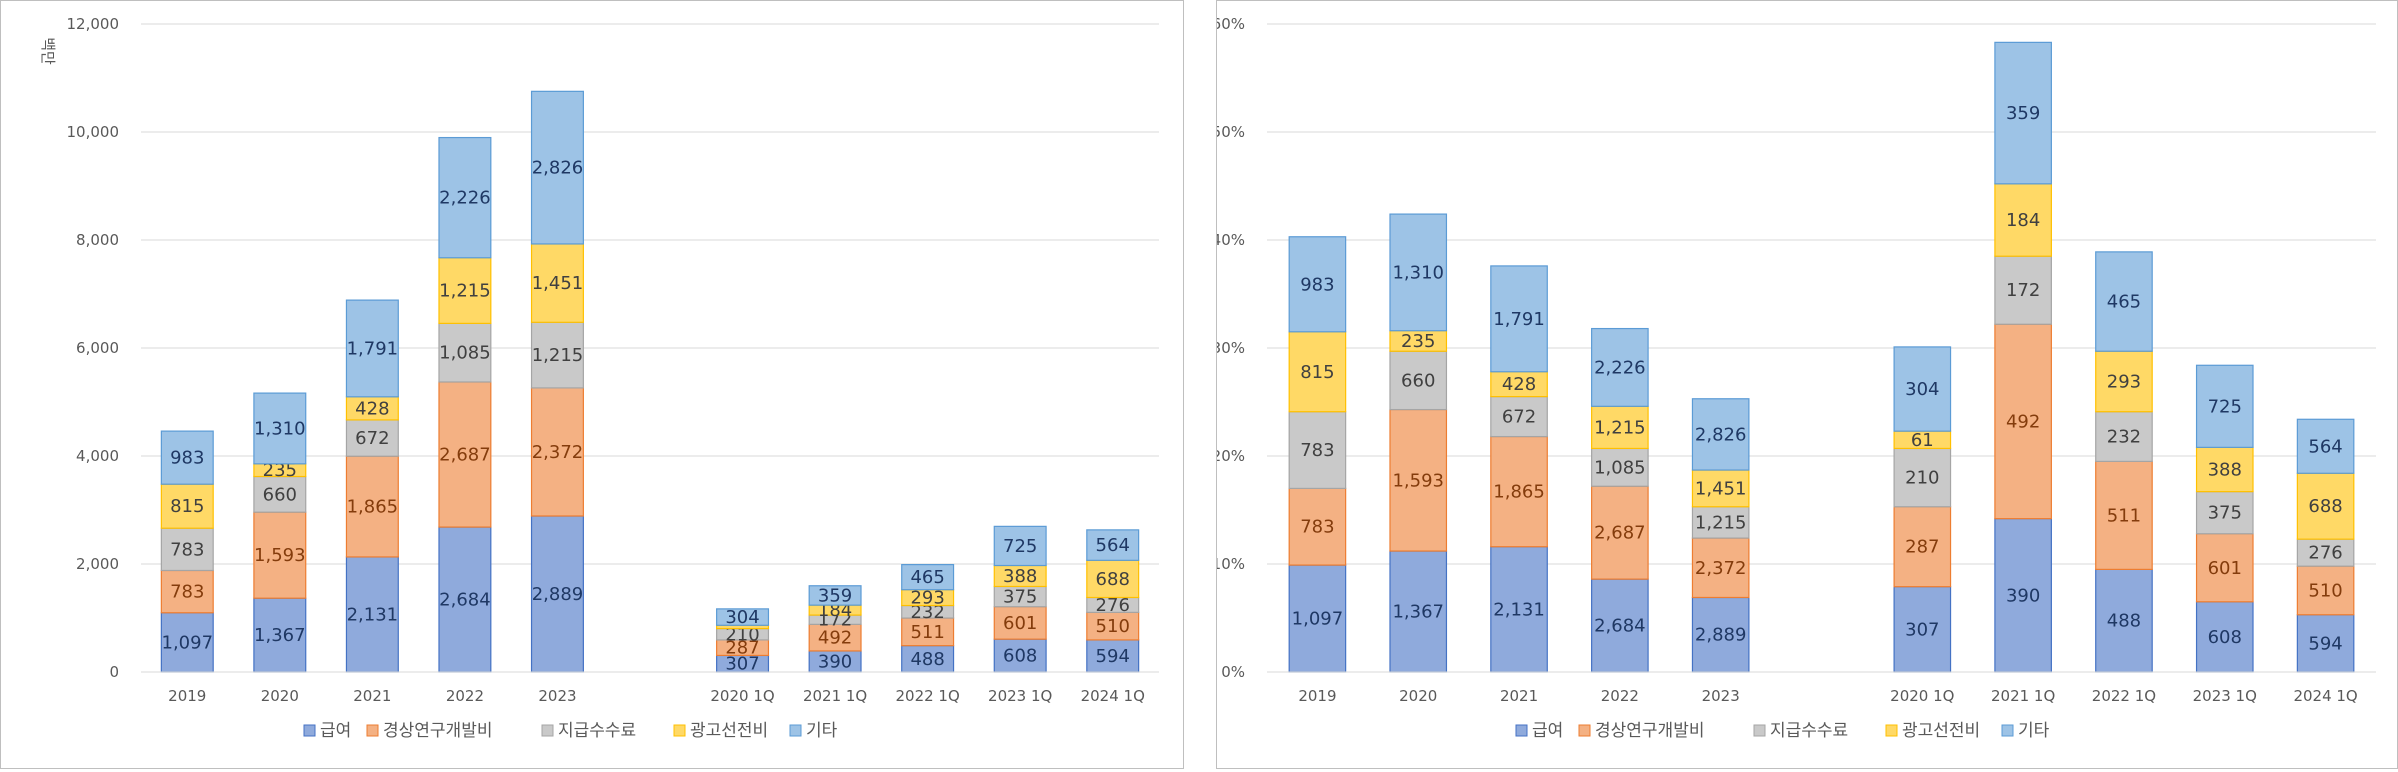  Describe the element at coordinates (1231, 24) in the screenshot. I see `y-tick-label: 60%` at that location.